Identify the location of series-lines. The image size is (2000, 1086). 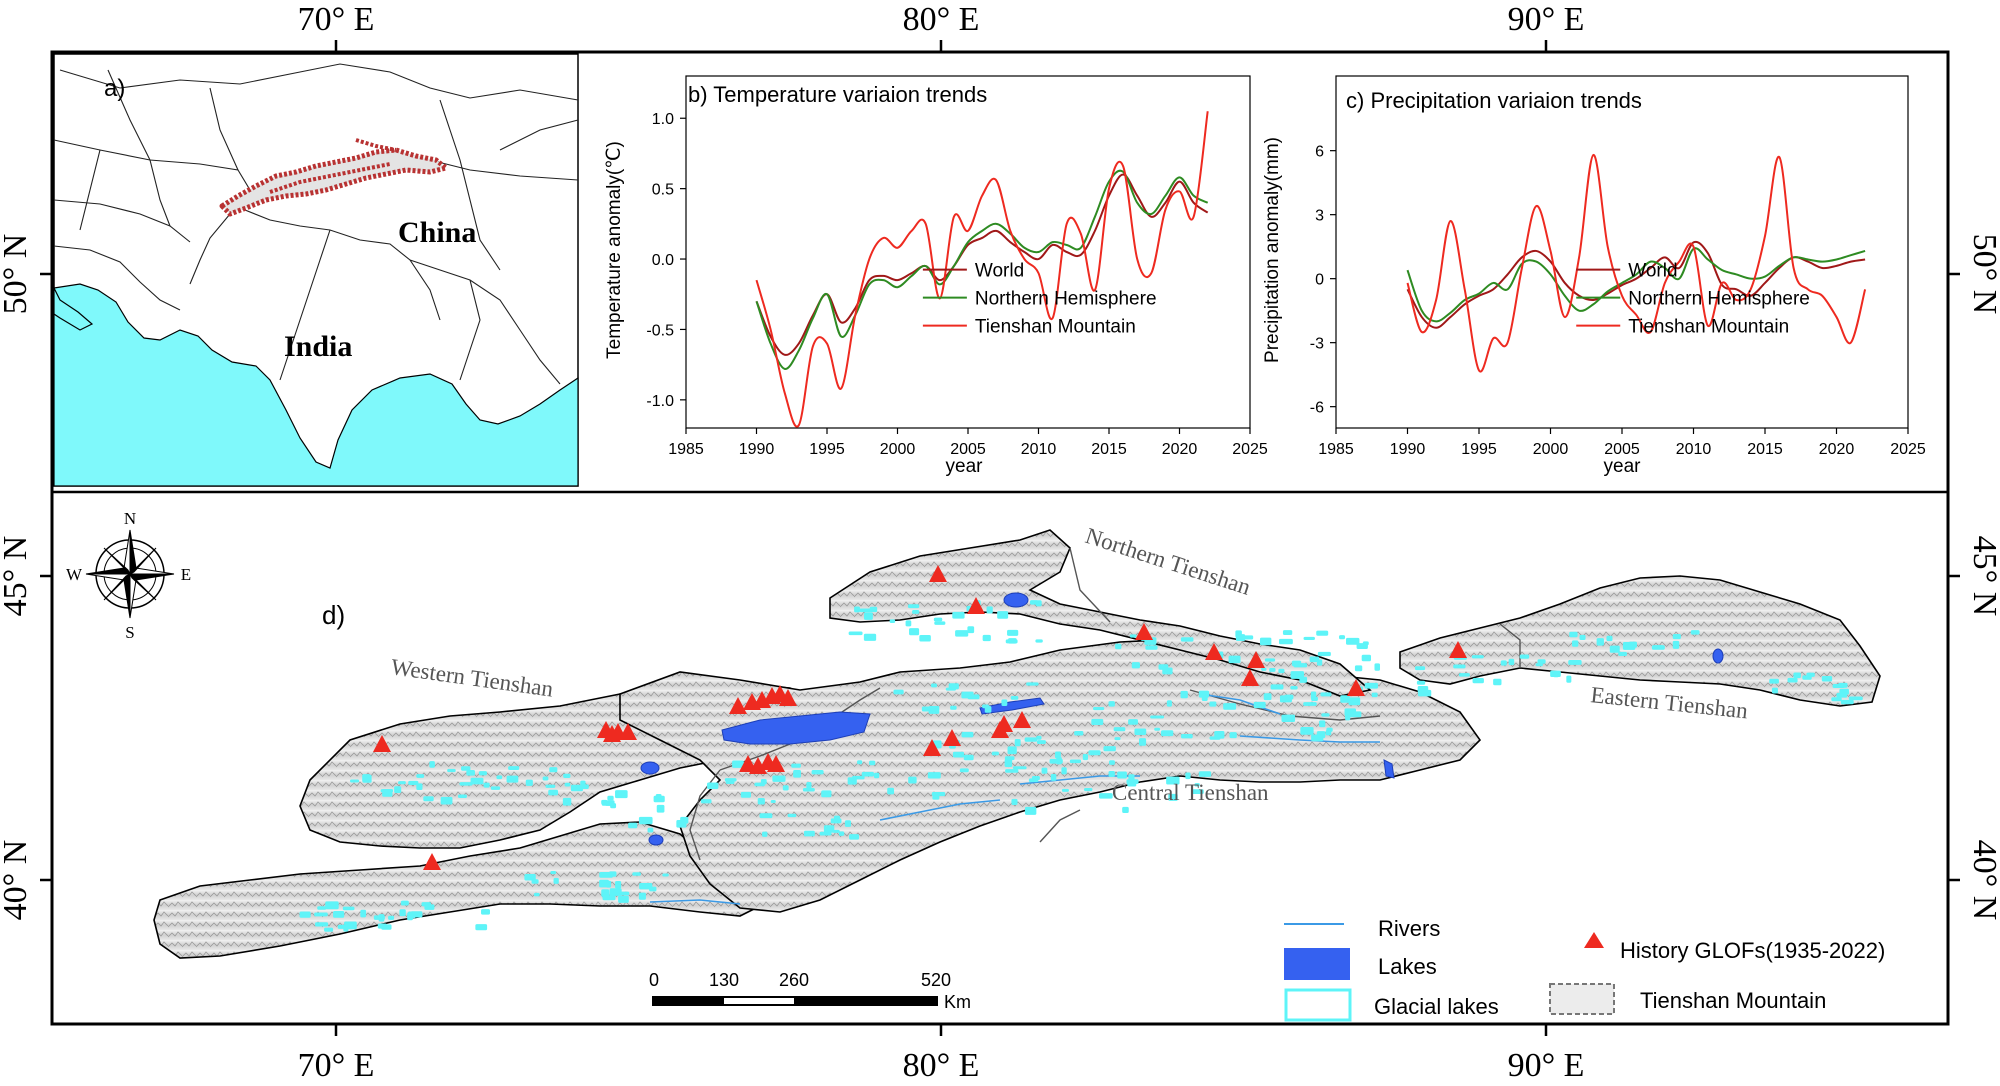
(1636, 263).